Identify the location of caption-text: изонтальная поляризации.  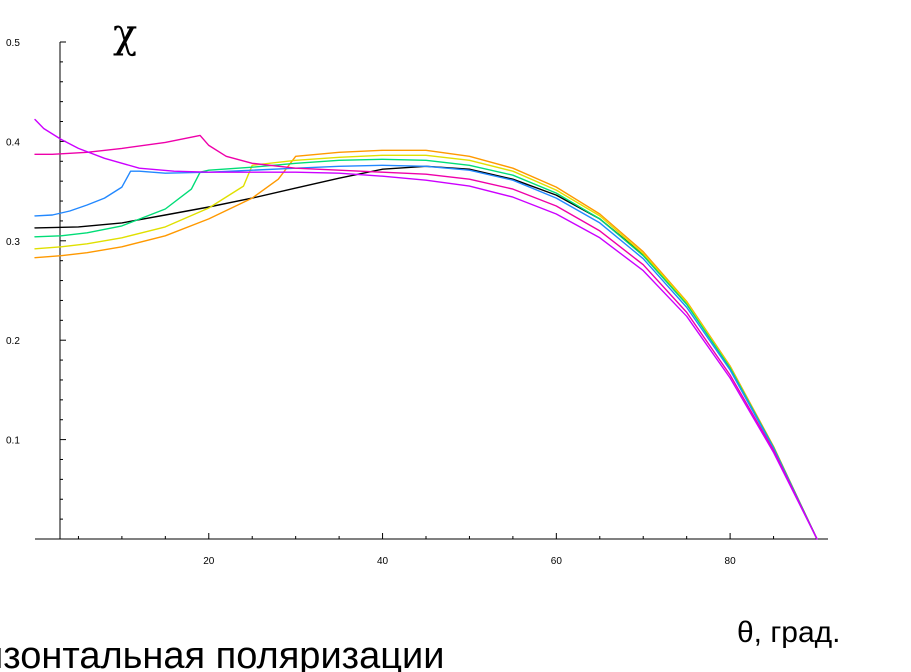
(222, 653).